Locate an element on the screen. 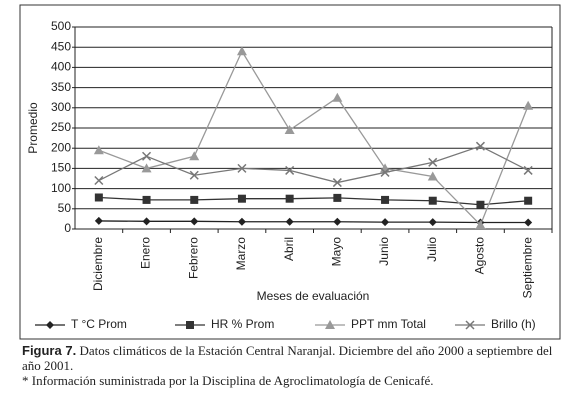 This screenshot has height=400, width=580. y-tick-label: 450 is located at coordinates (61, 46).